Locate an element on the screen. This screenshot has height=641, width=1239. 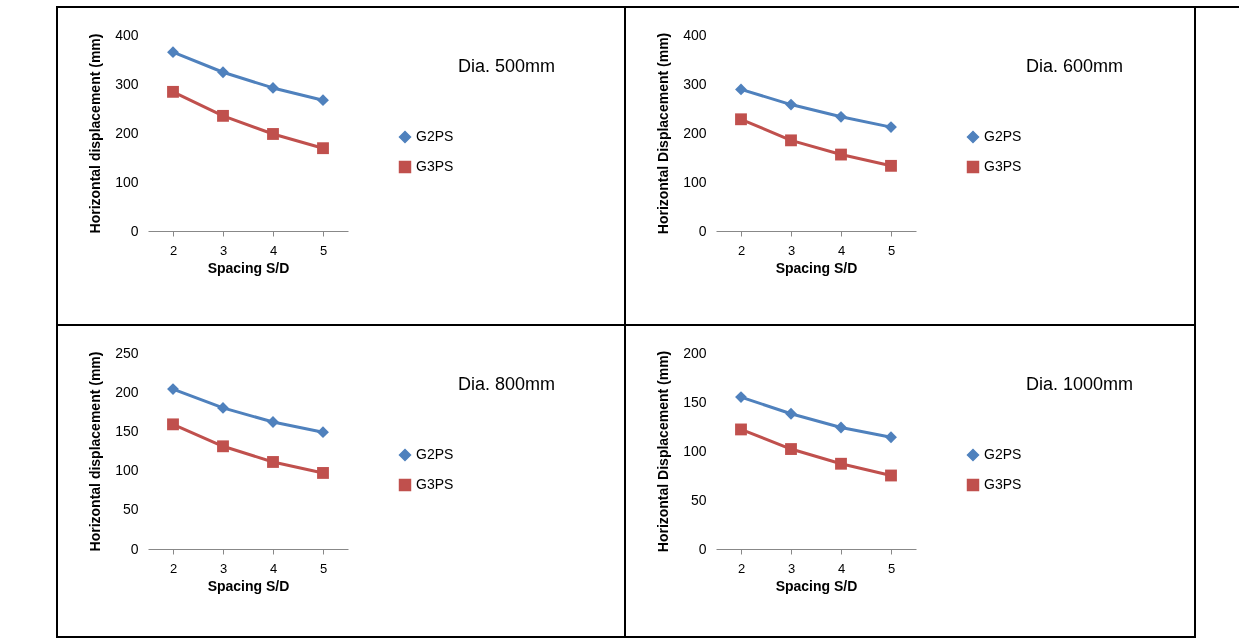
text: Dia. 500mm is located at coordinates (507, 66).